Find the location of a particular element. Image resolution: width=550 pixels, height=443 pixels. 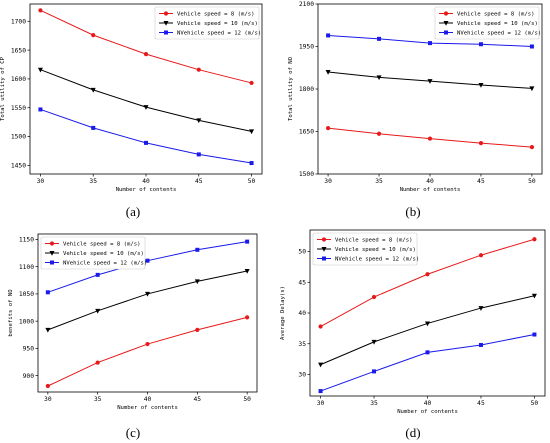

y-tick-label: 35 is located at coordinates (302, 344).